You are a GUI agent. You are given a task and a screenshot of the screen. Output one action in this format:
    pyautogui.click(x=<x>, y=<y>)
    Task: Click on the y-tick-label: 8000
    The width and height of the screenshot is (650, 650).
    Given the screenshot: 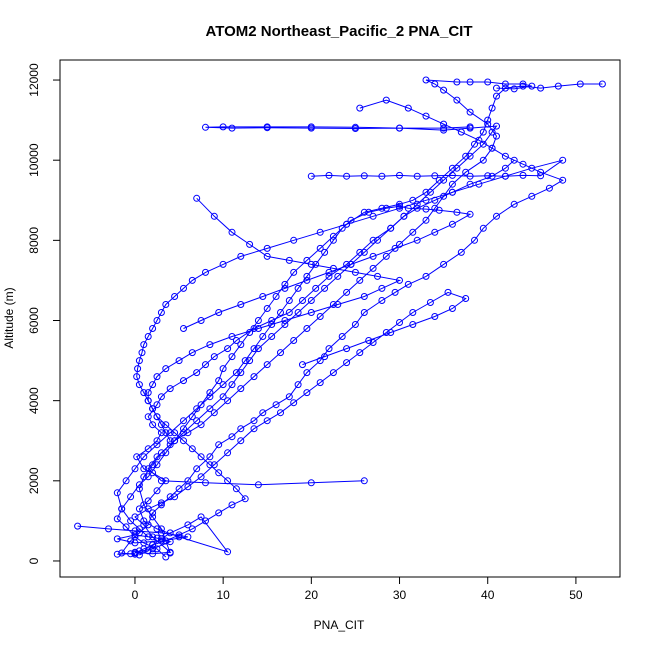 What is the action you would take?
    pyautogui.click(x=34, y=240)
    